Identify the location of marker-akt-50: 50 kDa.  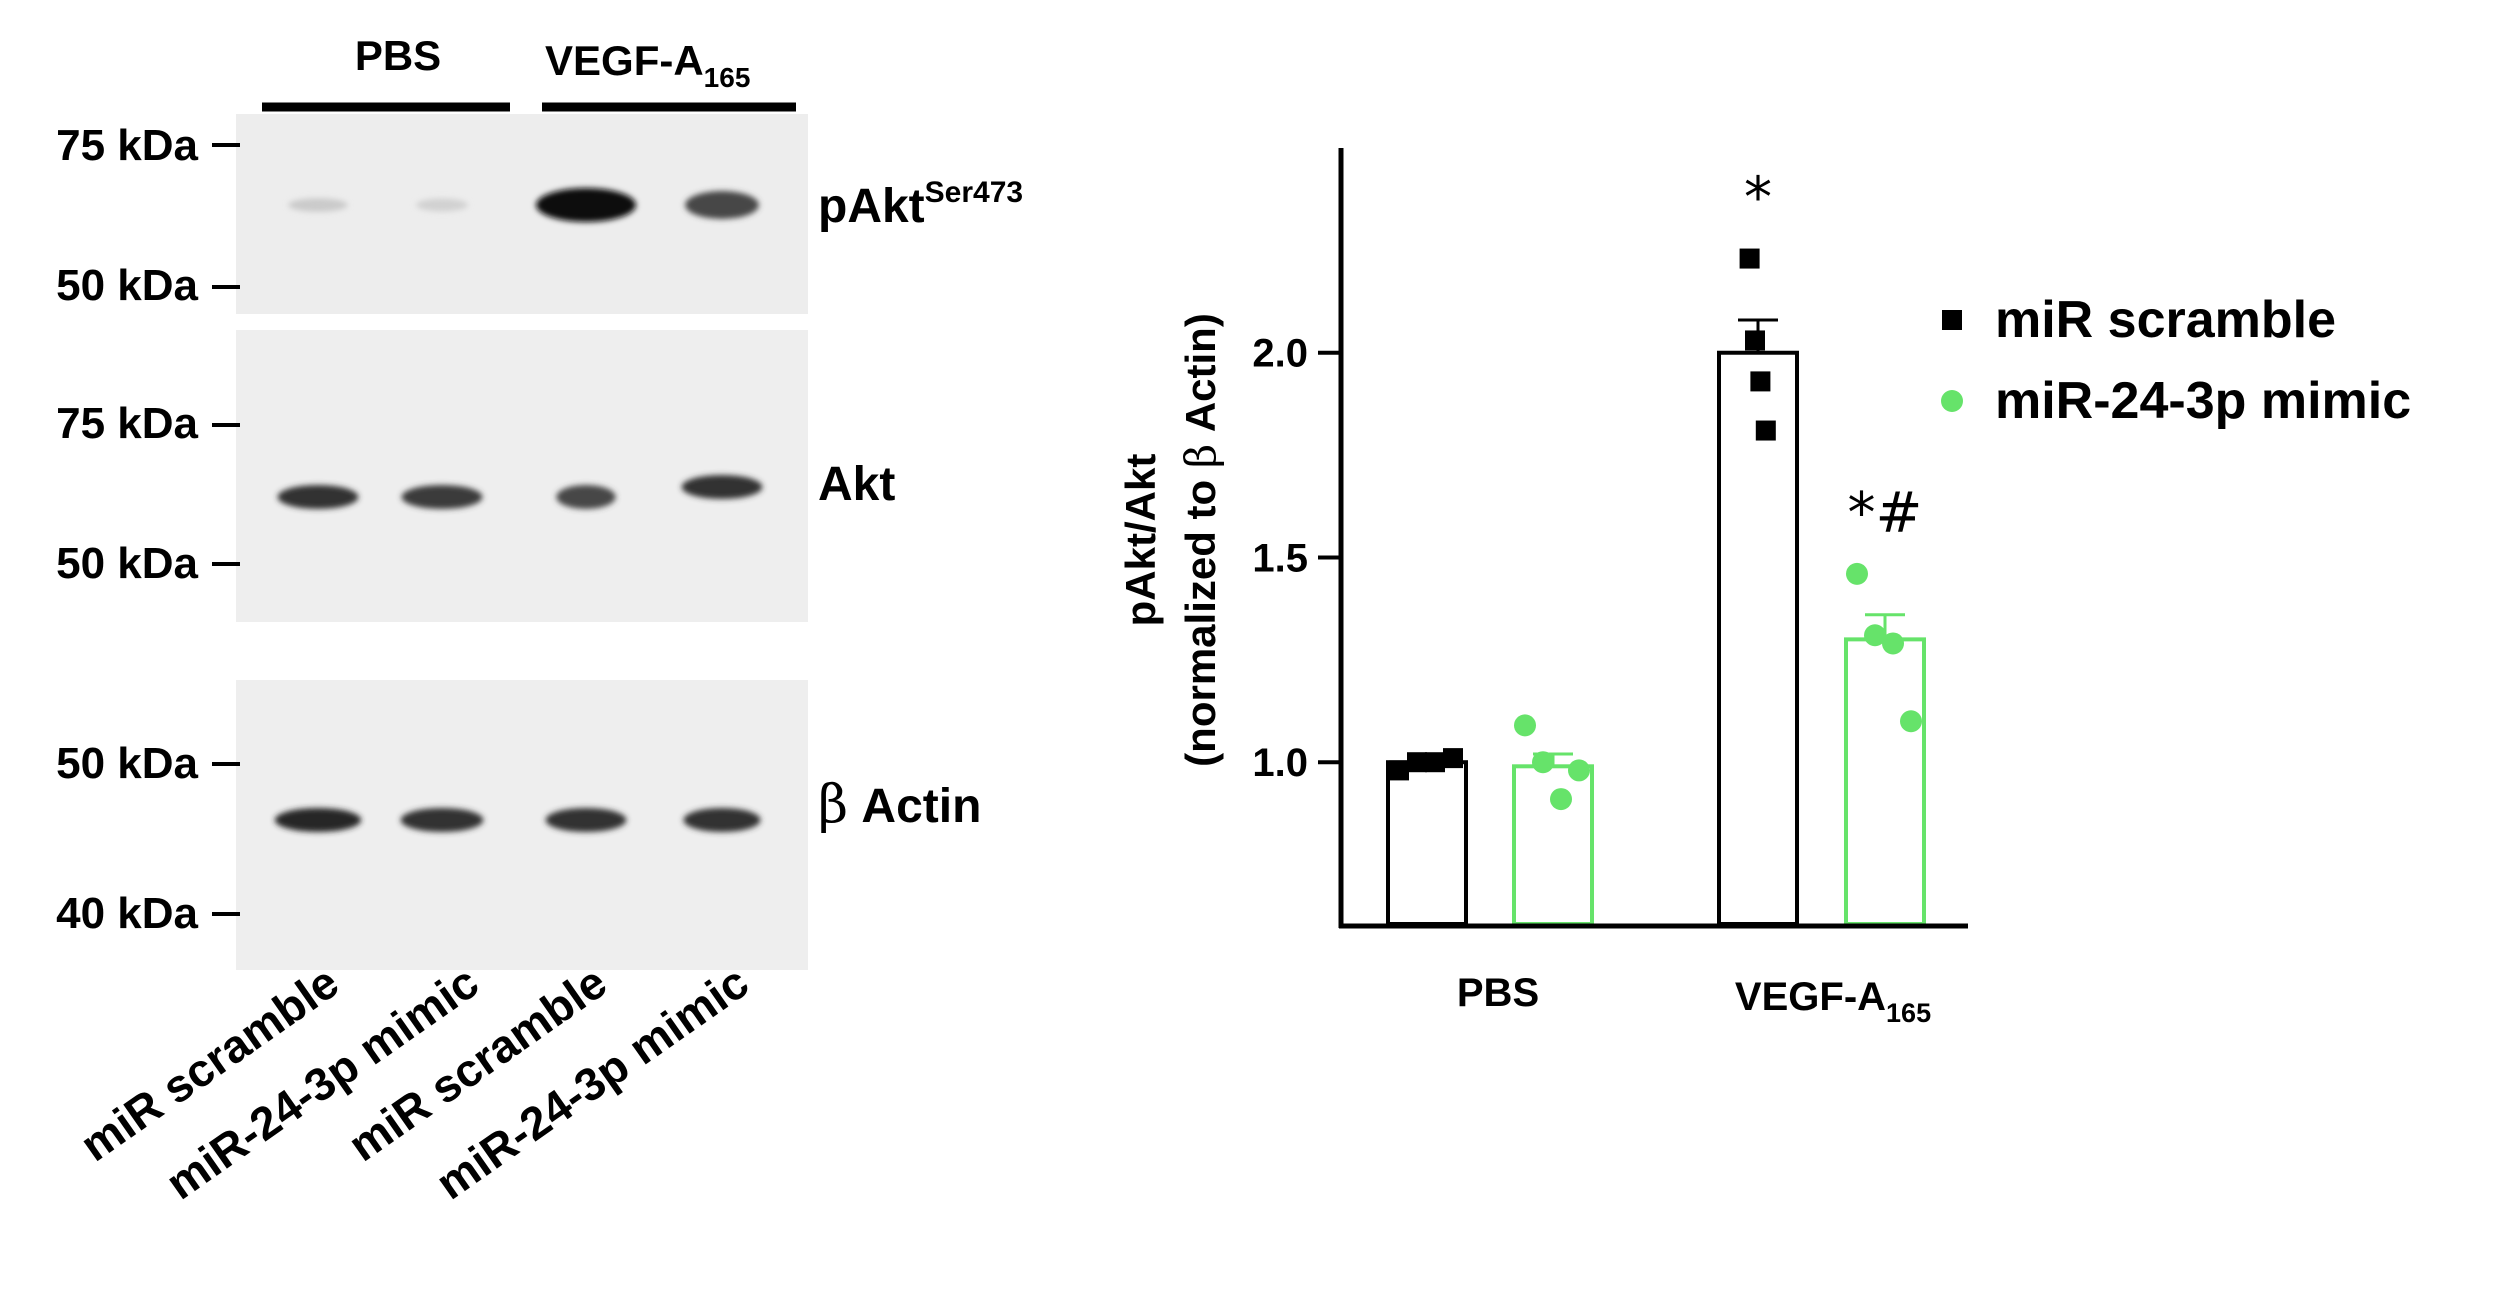
(127, 563).